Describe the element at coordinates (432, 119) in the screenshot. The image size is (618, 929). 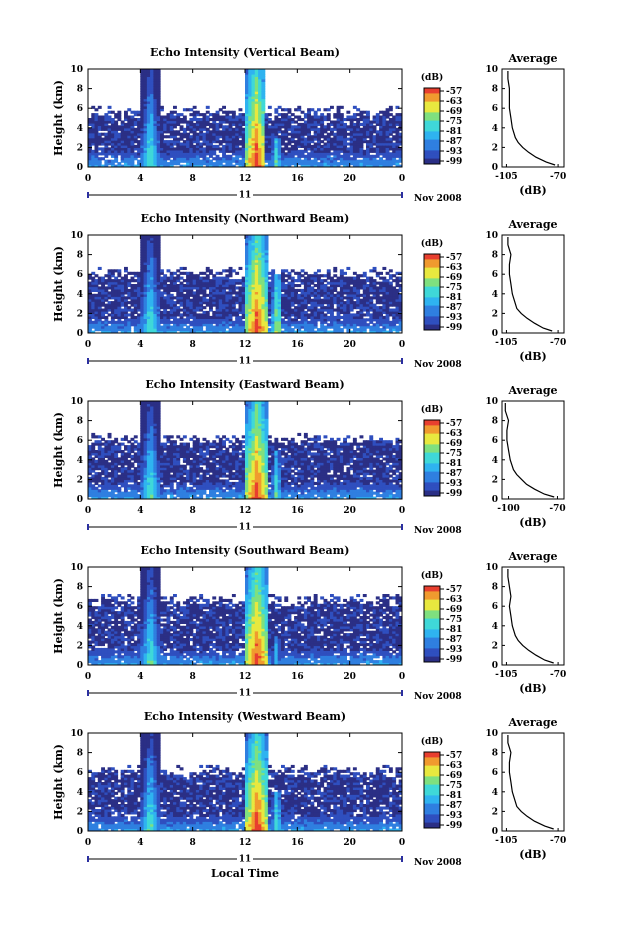
I see `colorbar-segment` at that location.